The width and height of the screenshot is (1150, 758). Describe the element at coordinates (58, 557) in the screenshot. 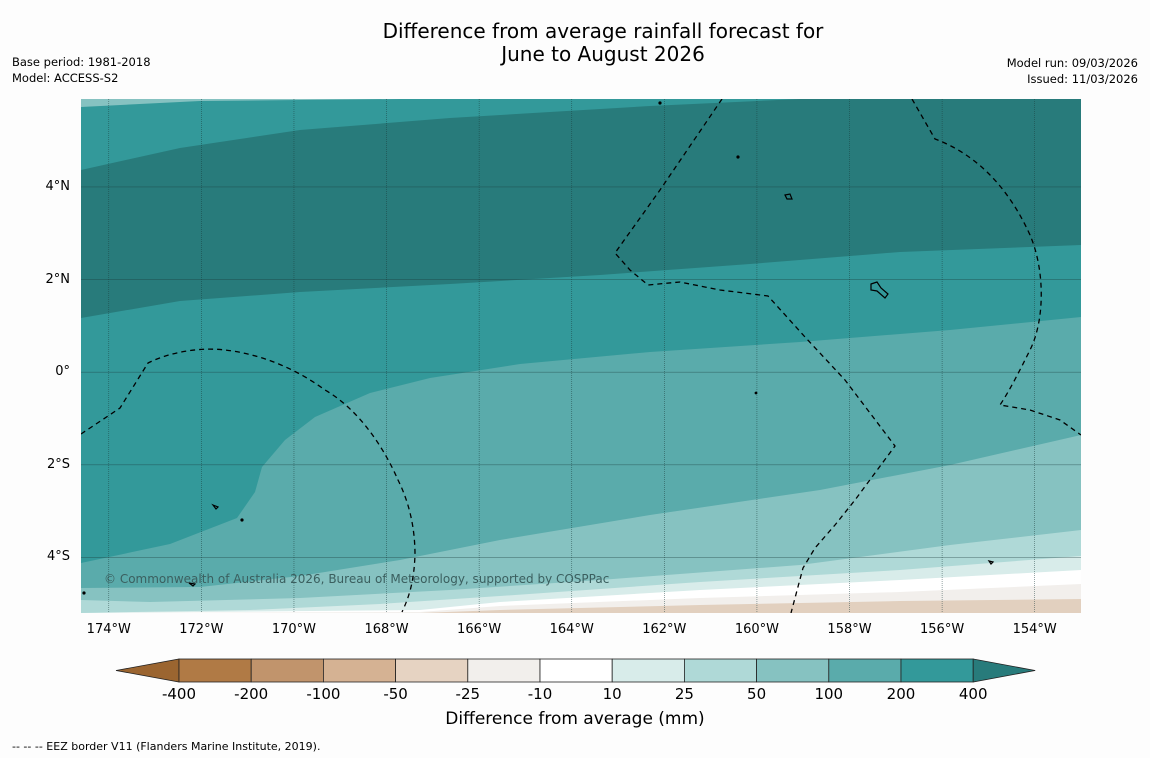

I see `latitude-label: 4°S` at that location.